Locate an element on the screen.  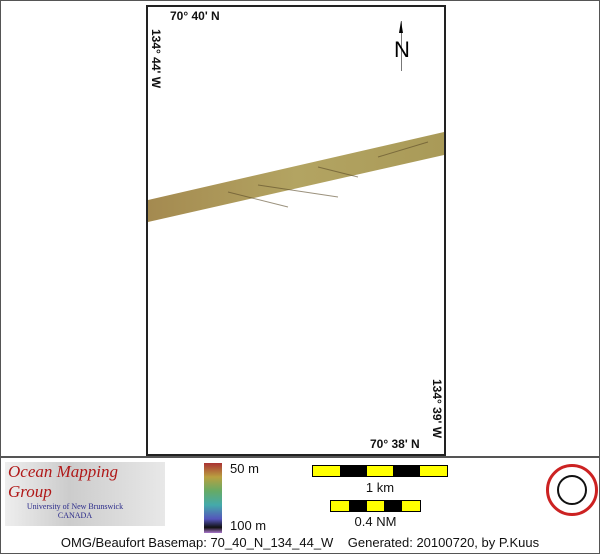
depth-colorbar is located at coordinates (213, 498).